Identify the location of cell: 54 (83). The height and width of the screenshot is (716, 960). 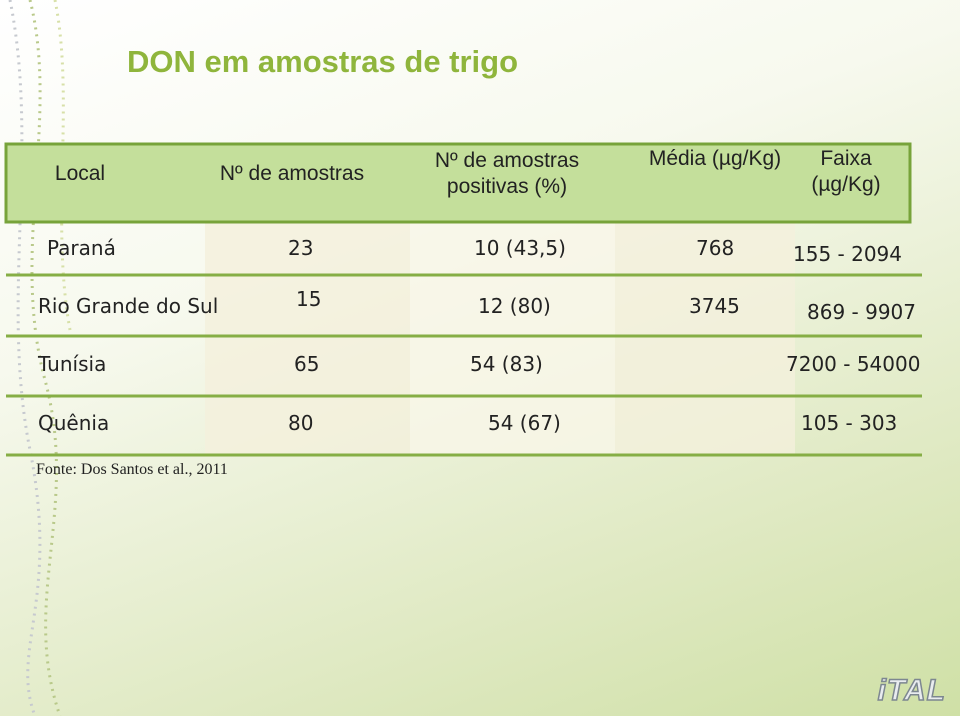
(506, 364).